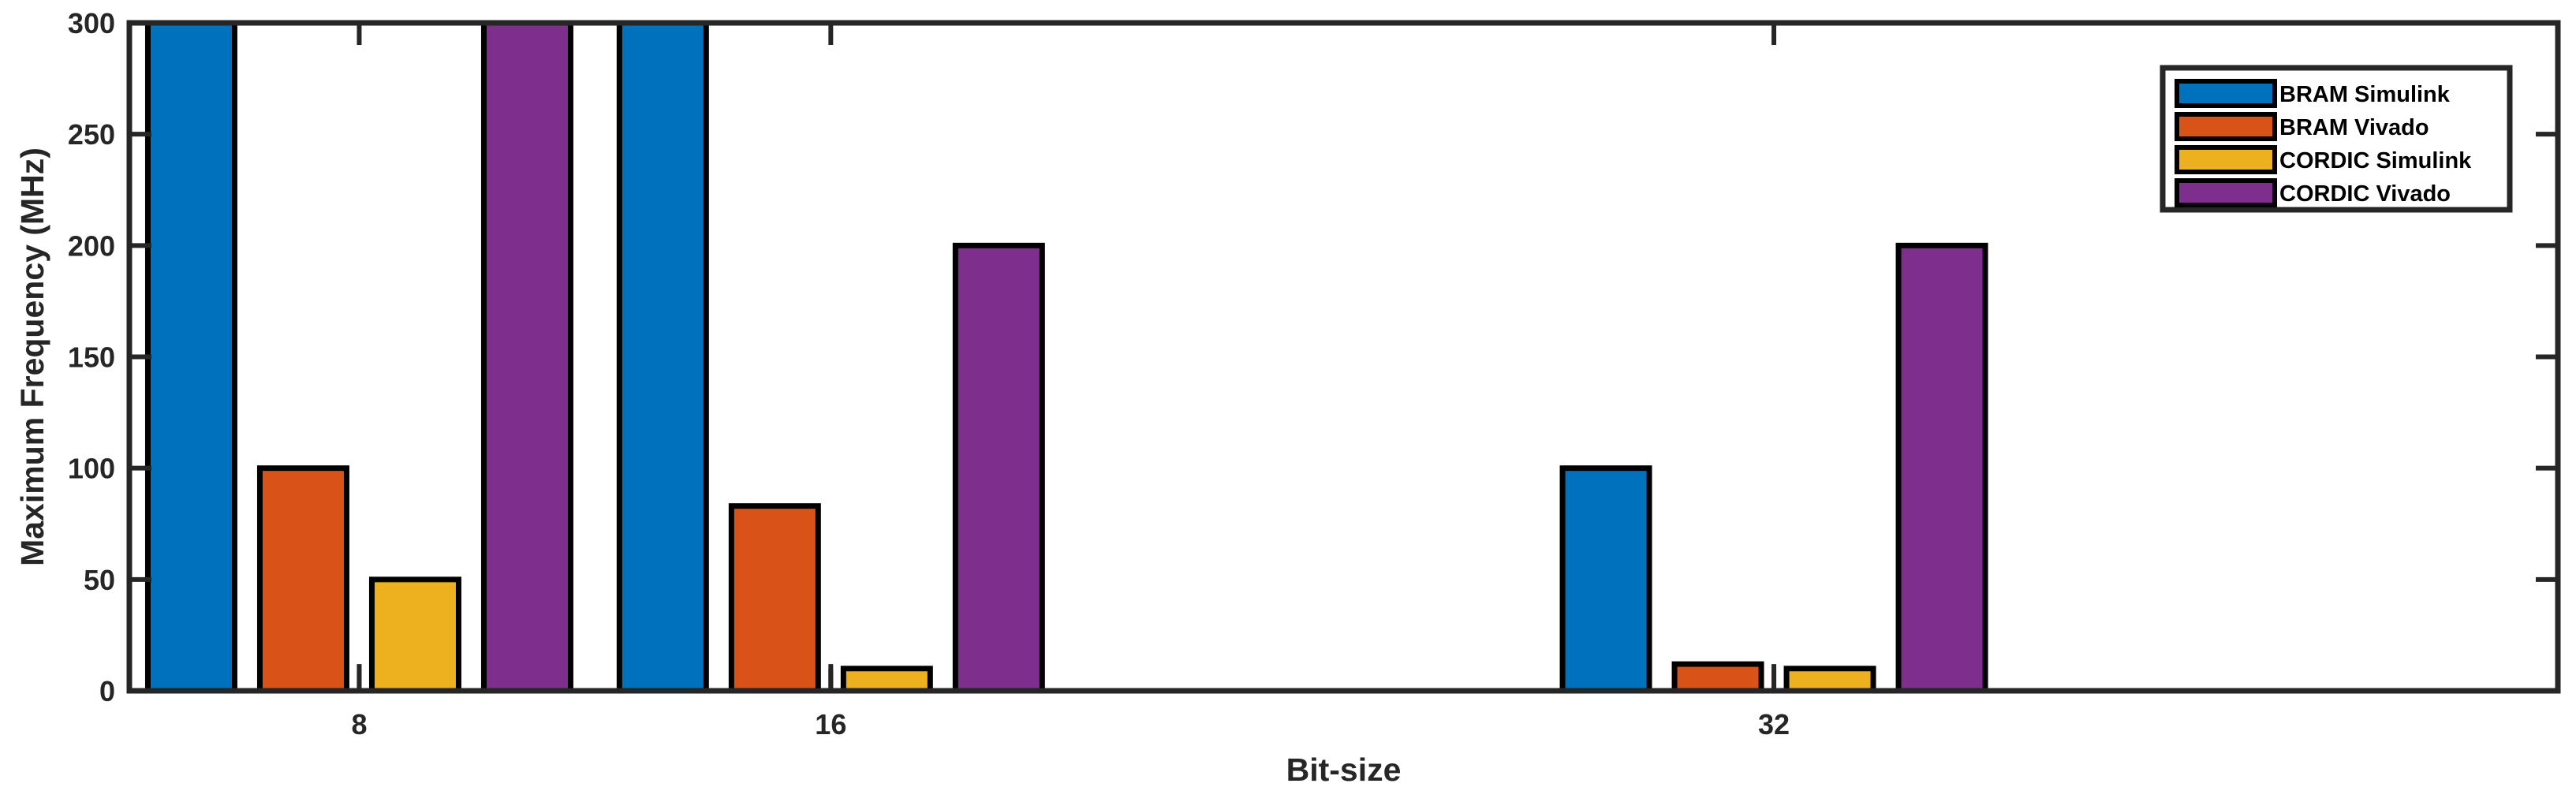 The height and width of the screenshot is (802, 2576). I want to click on x-tick-label-8: 8, so click(359, 724).